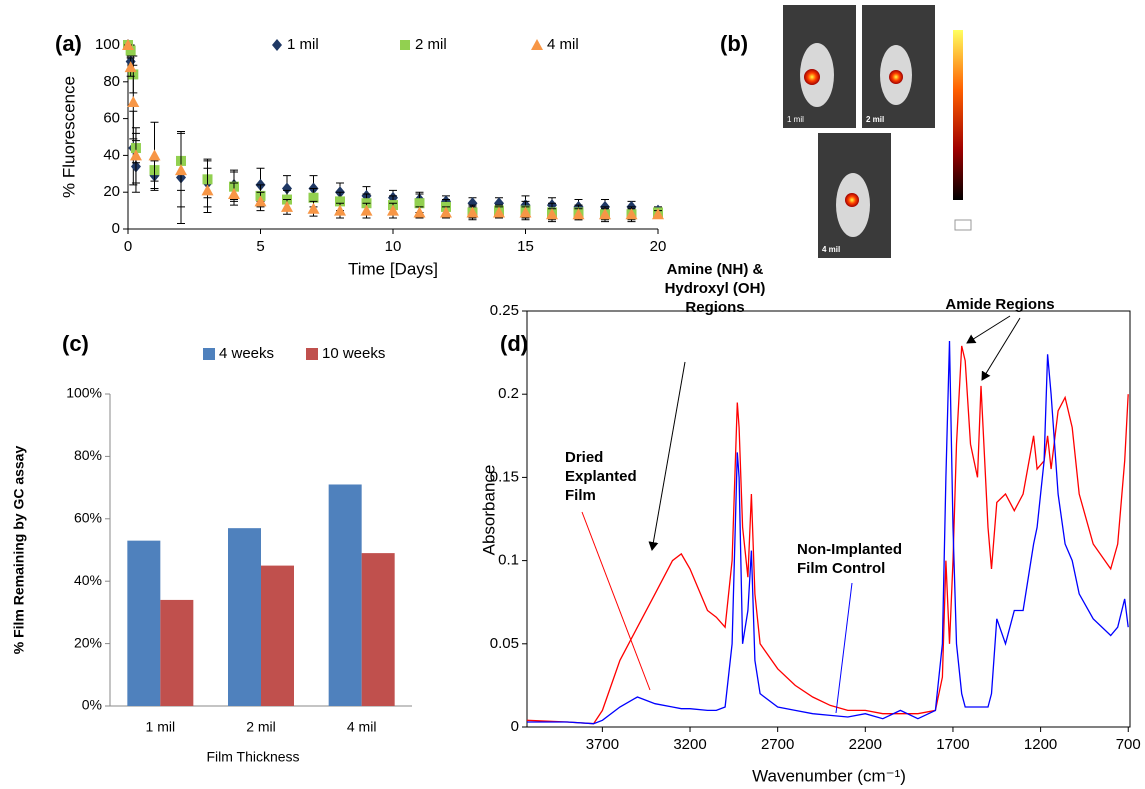  What do you see at coordinates (111, 154) in the screenshot?
I see `y-tick-label: 40` at bounding box center [111, 154].